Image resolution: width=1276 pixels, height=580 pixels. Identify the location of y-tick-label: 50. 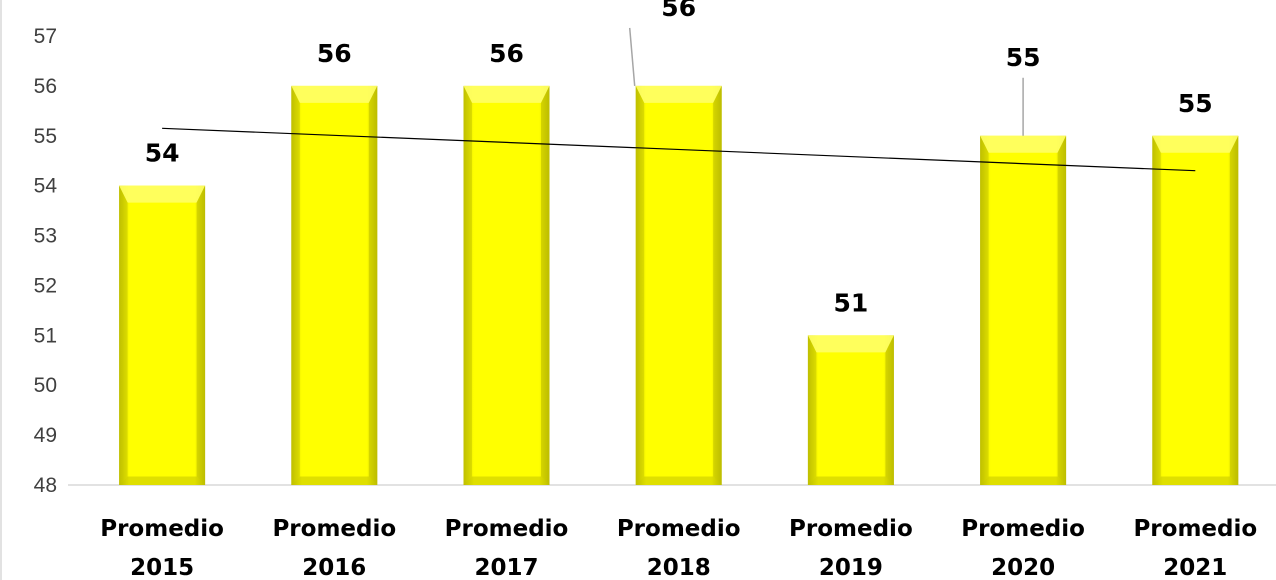
(45, 385).